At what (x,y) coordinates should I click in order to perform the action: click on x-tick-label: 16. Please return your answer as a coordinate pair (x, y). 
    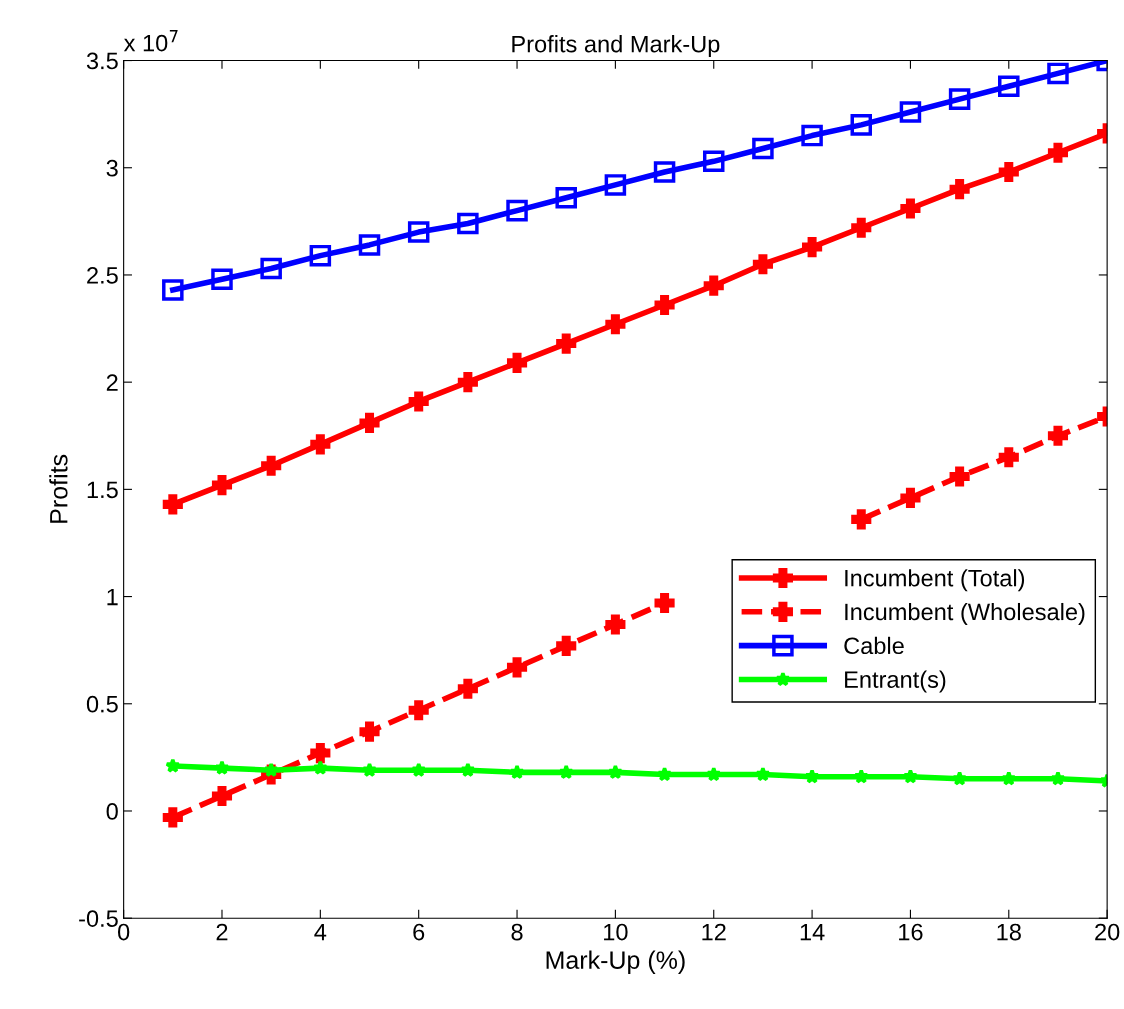
    Looking at the image, I should click on (911, 932).